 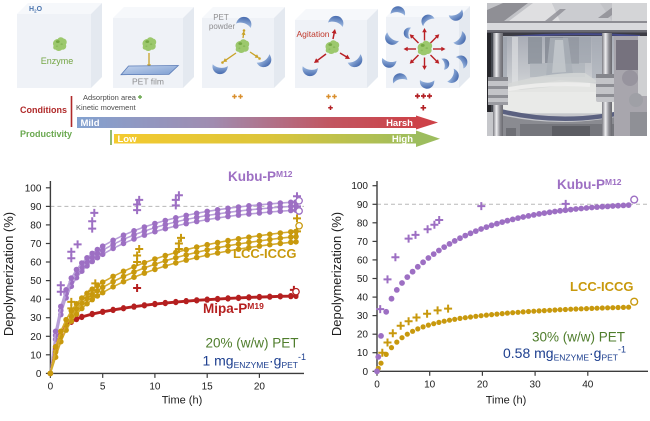 What do you see at coordinates (36, 10) in the screenshot?
I see `svg-text: H2O` at bounding box center [36, 10].